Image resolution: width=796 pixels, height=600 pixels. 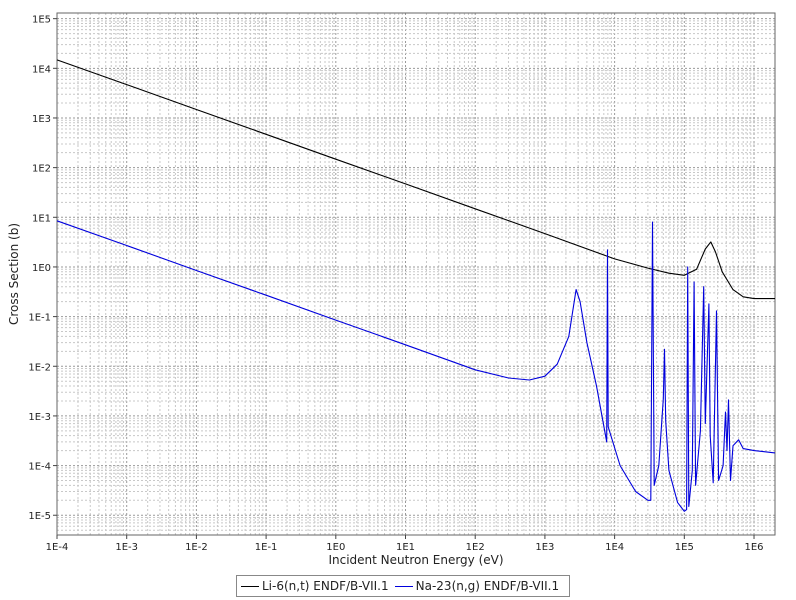 What do you see at coordinates (14, 274) in the screenshot?
I see `y-axis-title: Cross Section (b)` at bounding box center [14, 274].